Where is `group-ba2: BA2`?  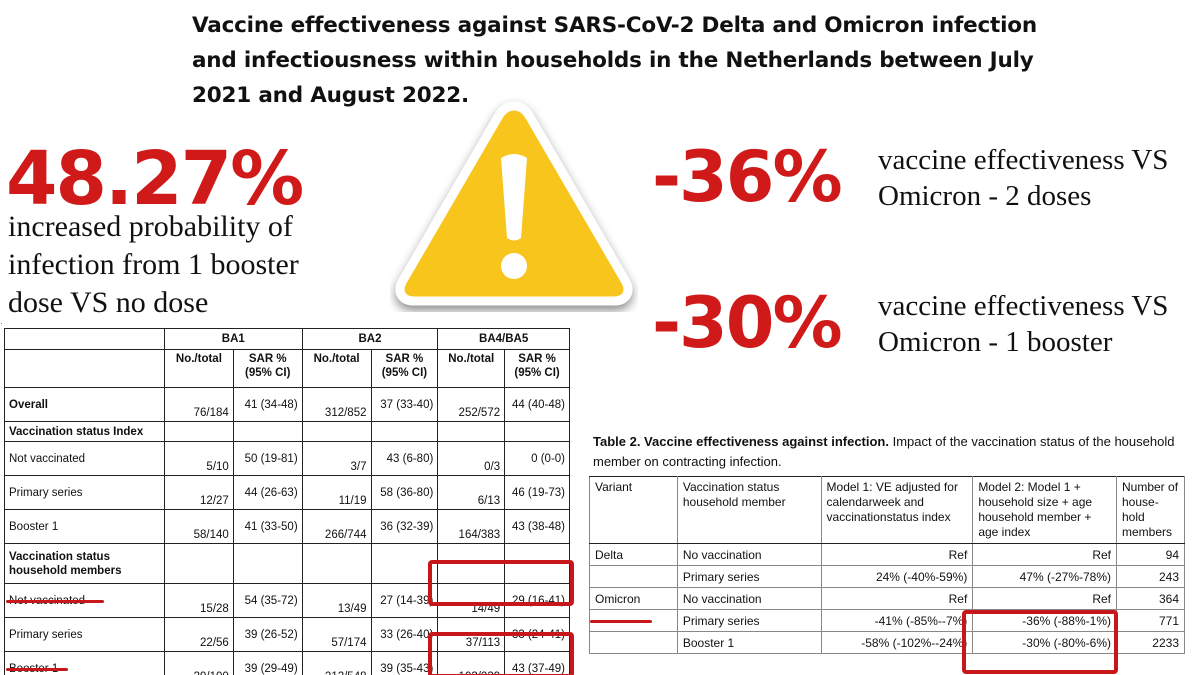
group-ba2: BA2 is located at coordinates (370, 339).